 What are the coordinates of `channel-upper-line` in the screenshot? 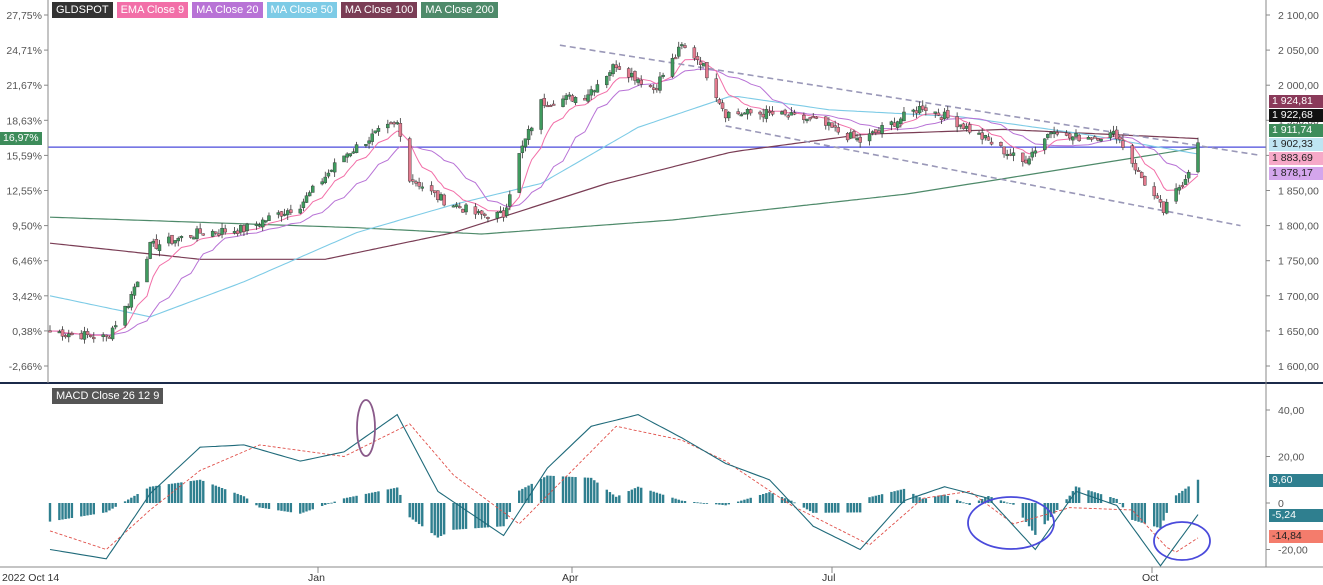 It's located at (910, 100).